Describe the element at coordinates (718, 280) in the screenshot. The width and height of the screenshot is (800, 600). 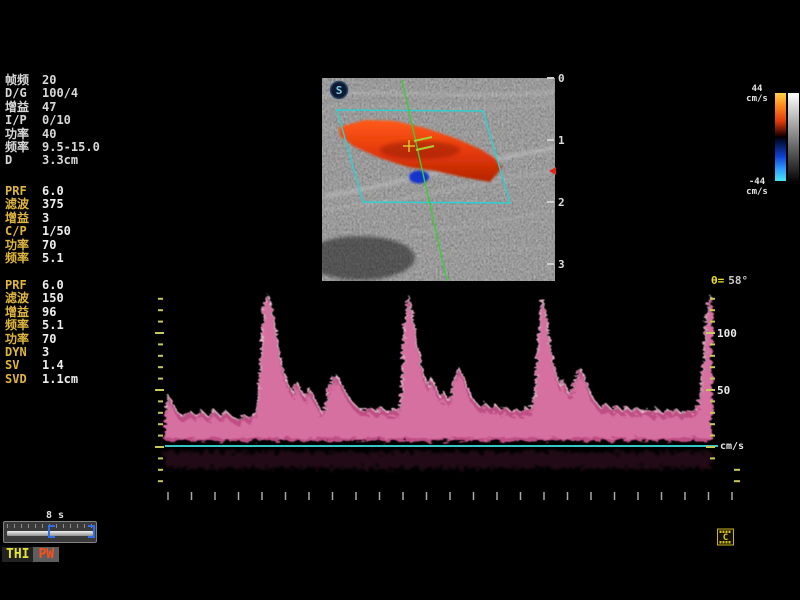
I see `theta-symbol: θ=` at that location.